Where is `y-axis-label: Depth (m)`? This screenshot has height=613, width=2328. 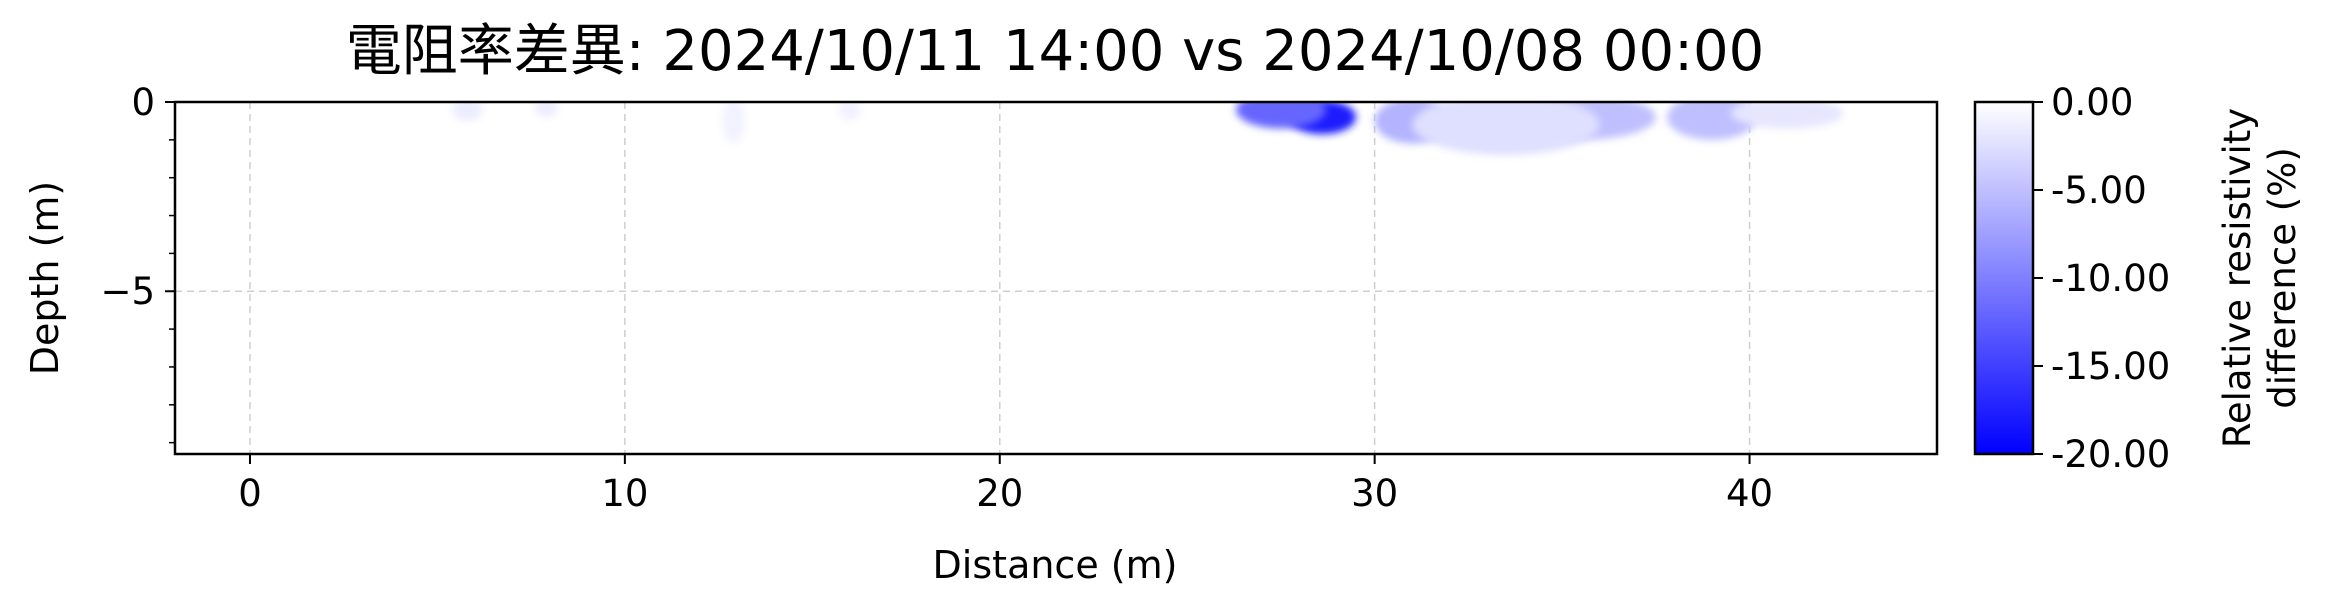 y-axis-label: Depth (m) is located at coordinates (45, 278).